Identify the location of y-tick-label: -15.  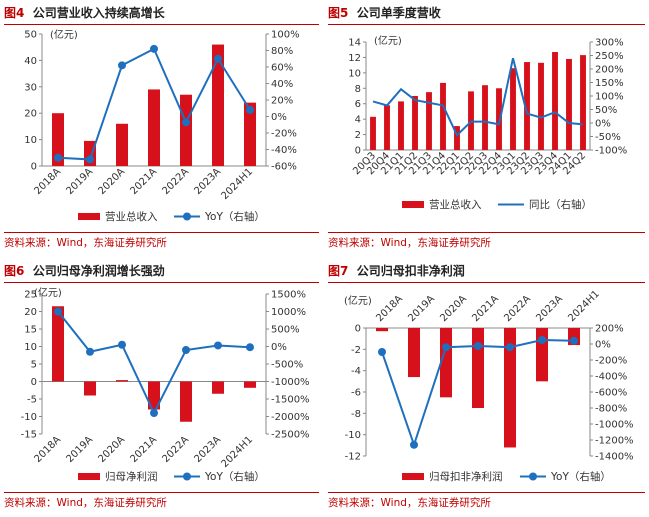
(29, 435).